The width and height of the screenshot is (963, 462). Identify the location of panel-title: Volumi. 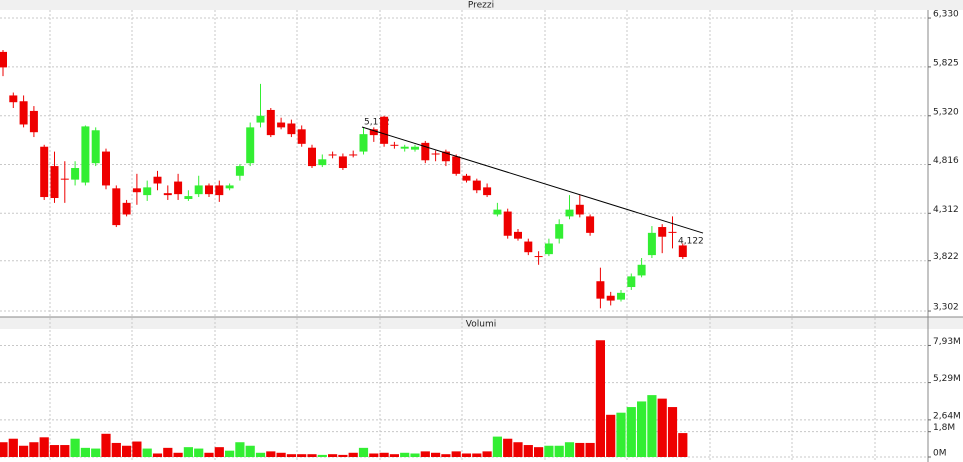
(481, 325).